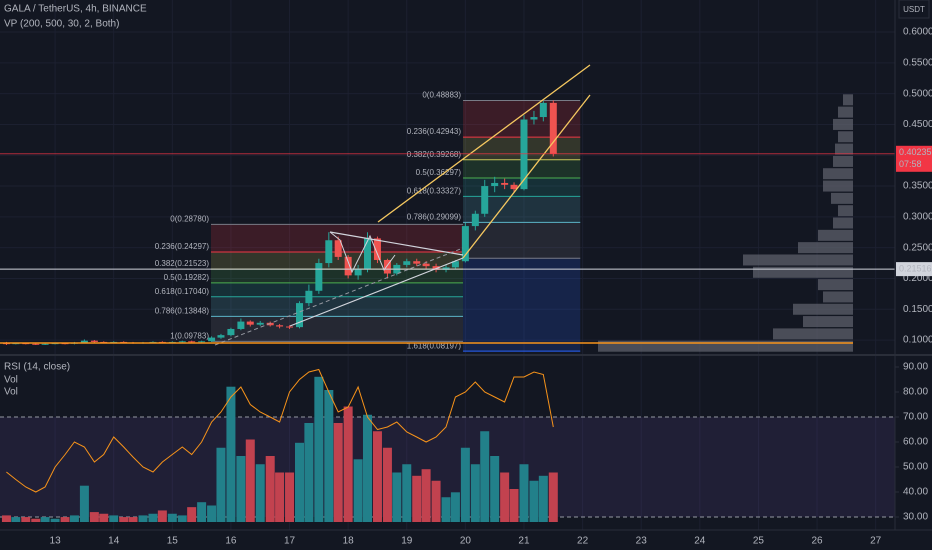 The image size is (932, 550). I want to click on y-tick-label: 90.00, so click(915, 367).